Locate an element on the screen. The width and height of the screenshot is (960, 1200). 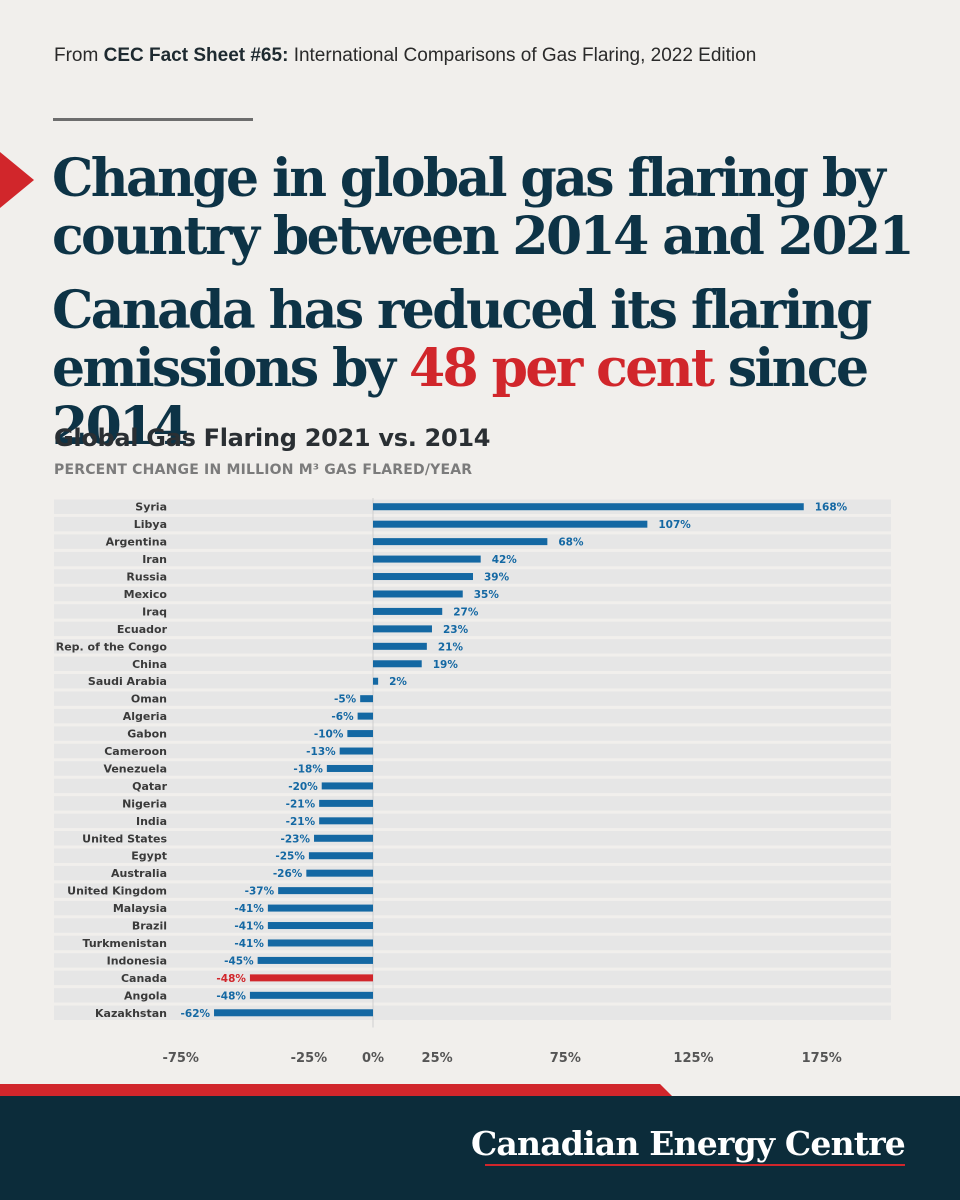
value-label: -26% is located at coordinates (288, 874).